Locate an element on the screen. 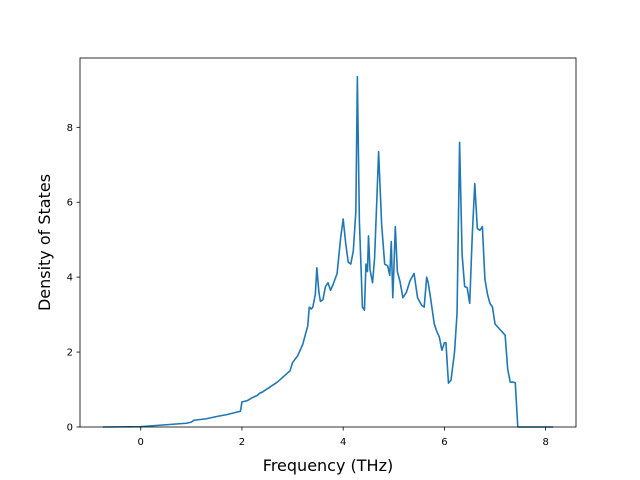 The image size is (640, 480). x-tick-label: 8 is located at coordinates (545, 442).